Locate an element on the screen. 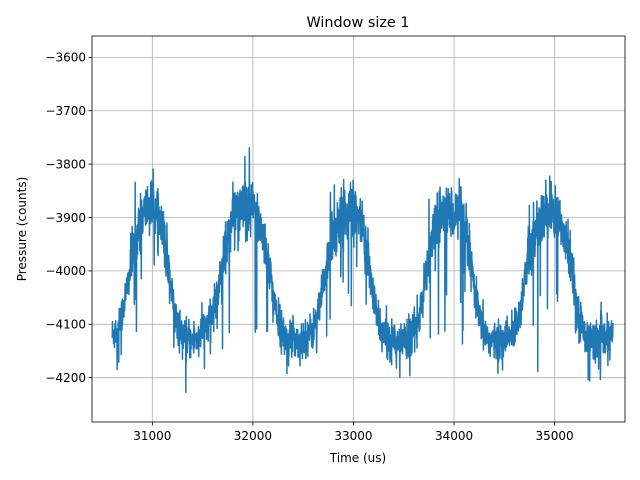  y-tick-label: −3800 is located at coordinates (65, 164).